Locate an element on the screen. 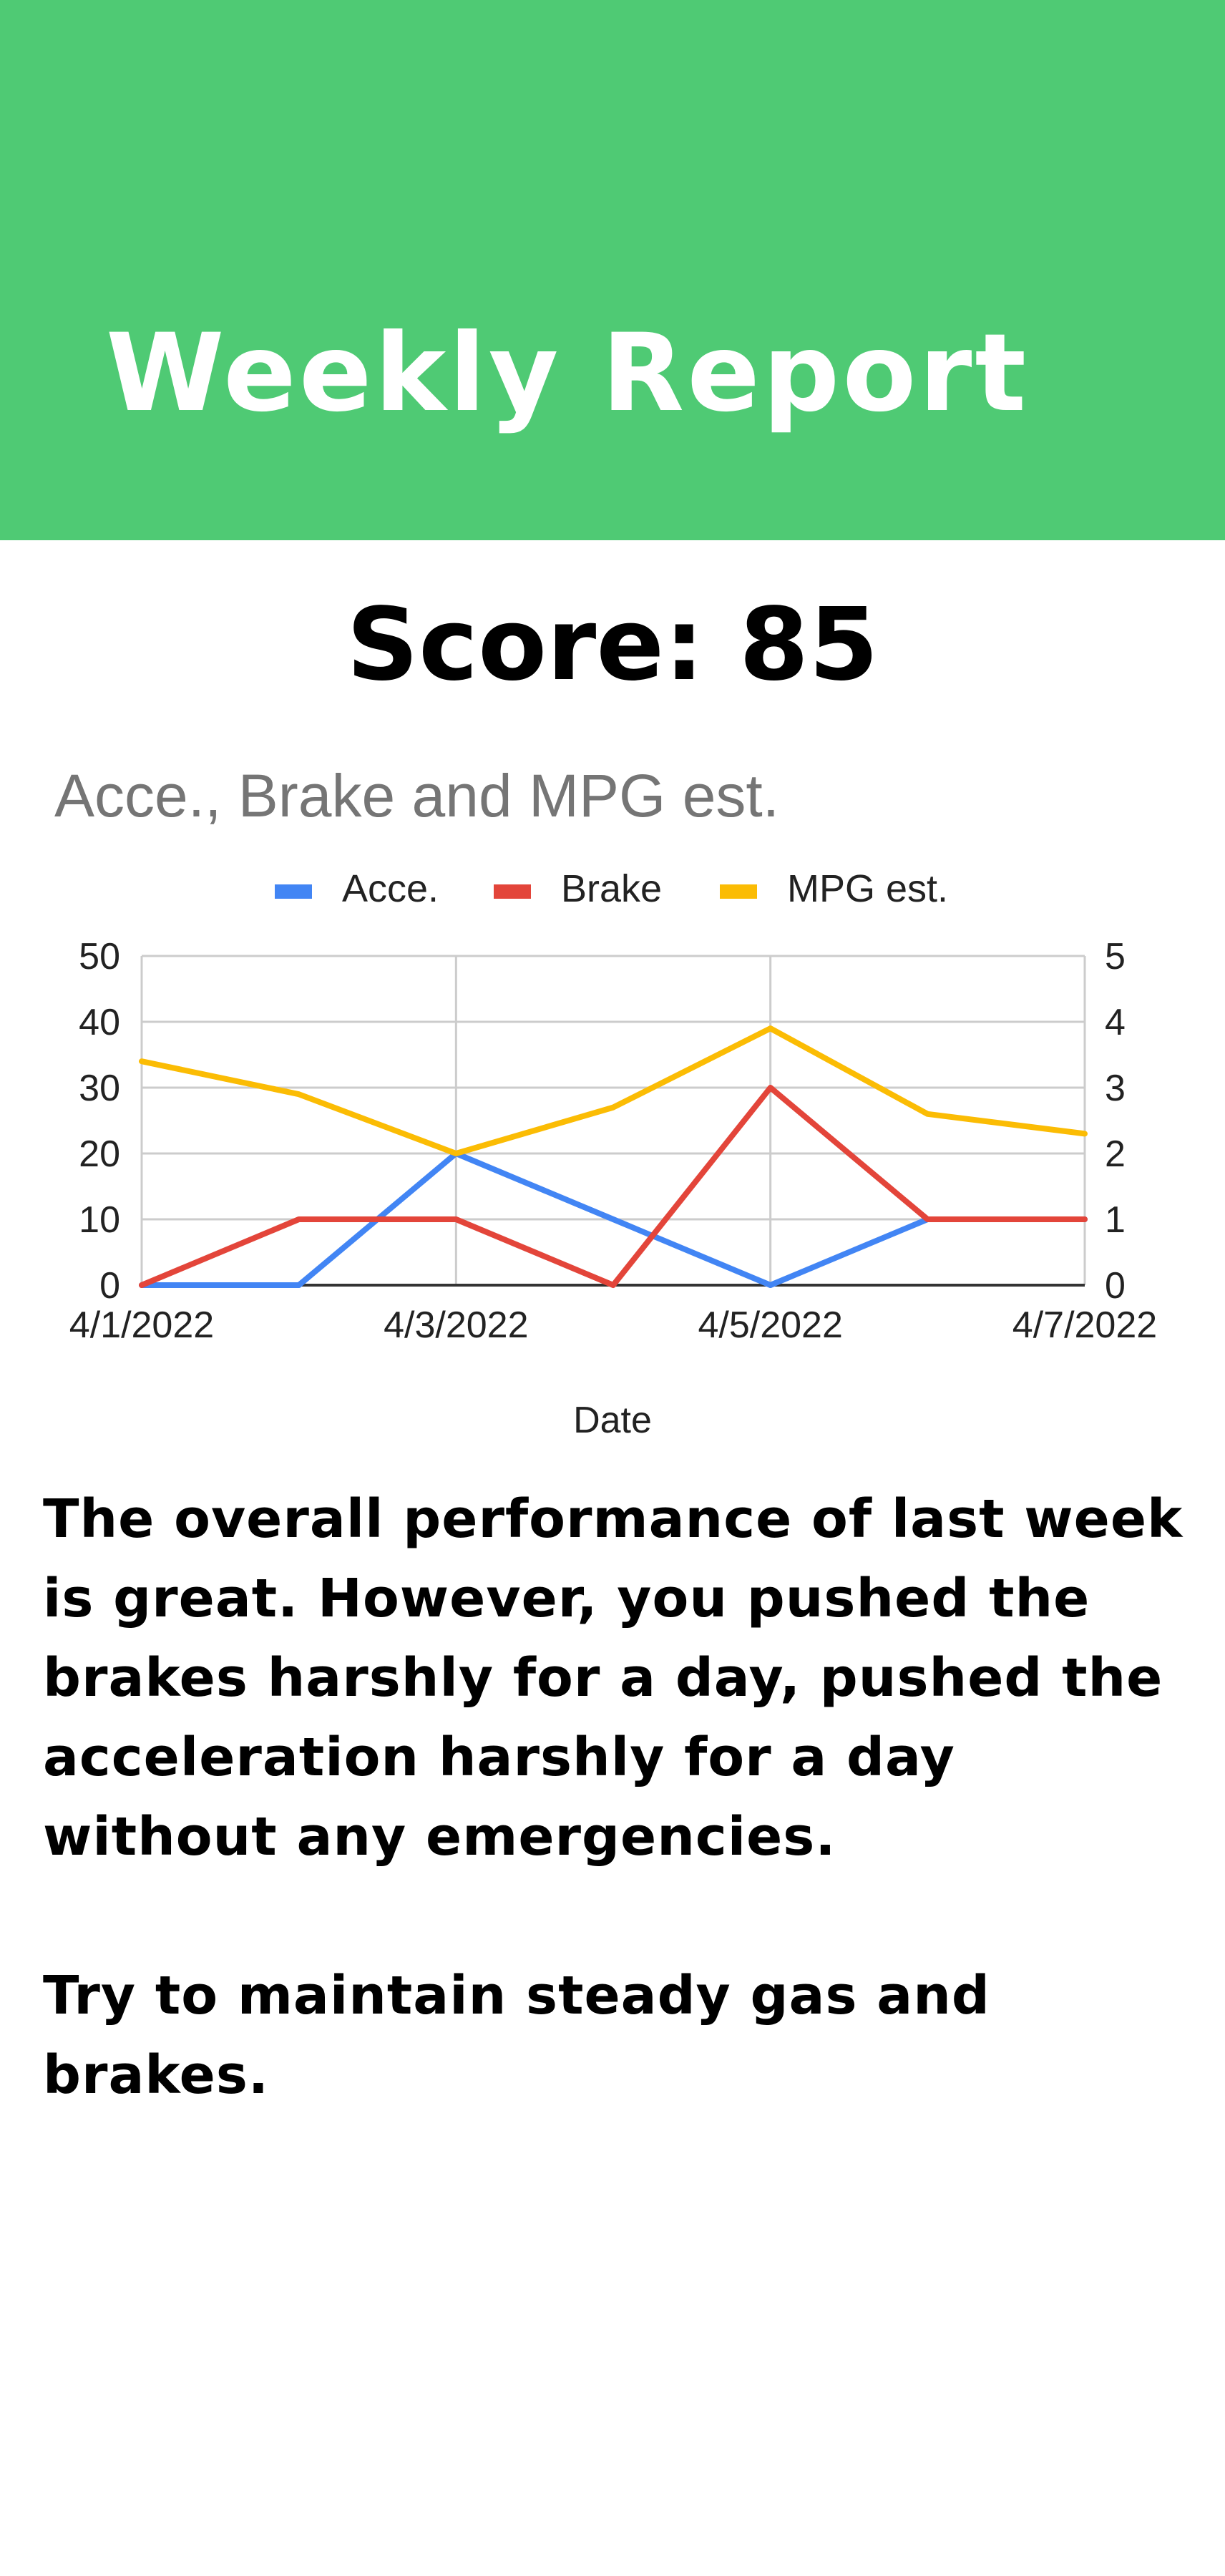 The height and width of the screenshot is (2576, 1225). chart-series is located at coordinates (613, 1156).